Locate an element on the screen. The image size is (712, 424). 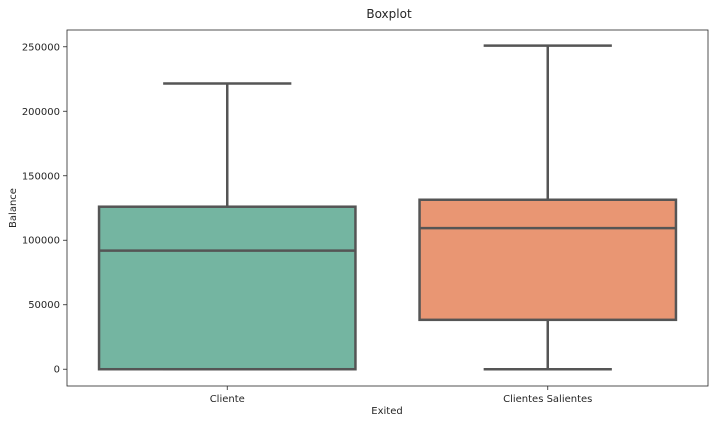
y-tick-label: 250000 is located at coordinates (41, 47).